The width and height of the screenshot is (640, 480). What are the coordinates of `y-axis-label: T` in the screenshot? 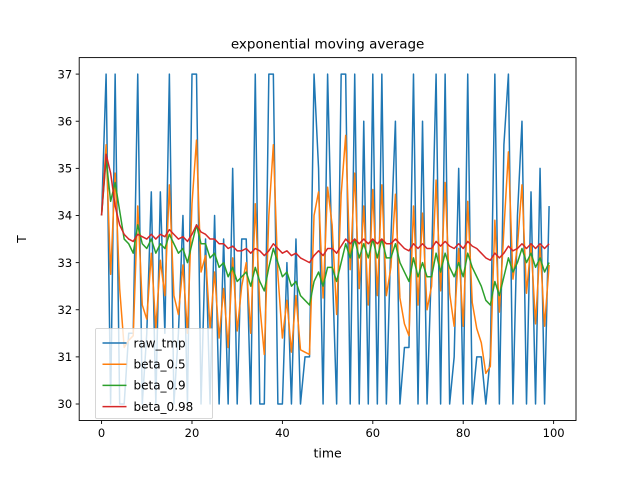 It's located at (21, 239).